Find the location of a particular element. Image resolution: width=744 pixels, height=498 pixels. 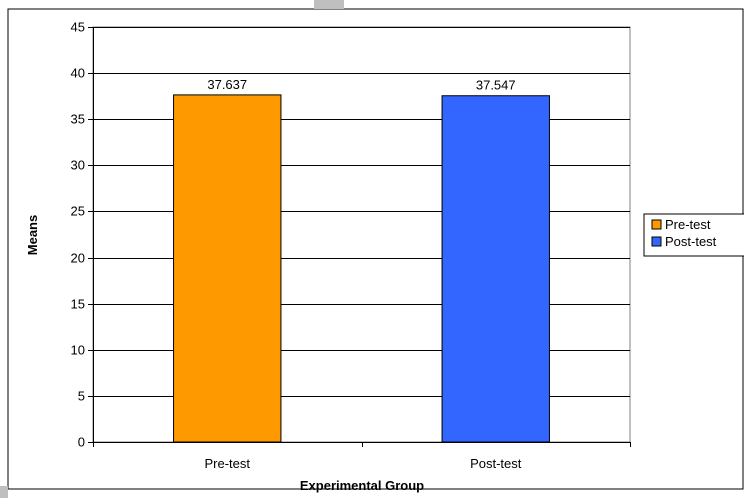

y-tick-label: 0 is located at coordinates (81, 442).